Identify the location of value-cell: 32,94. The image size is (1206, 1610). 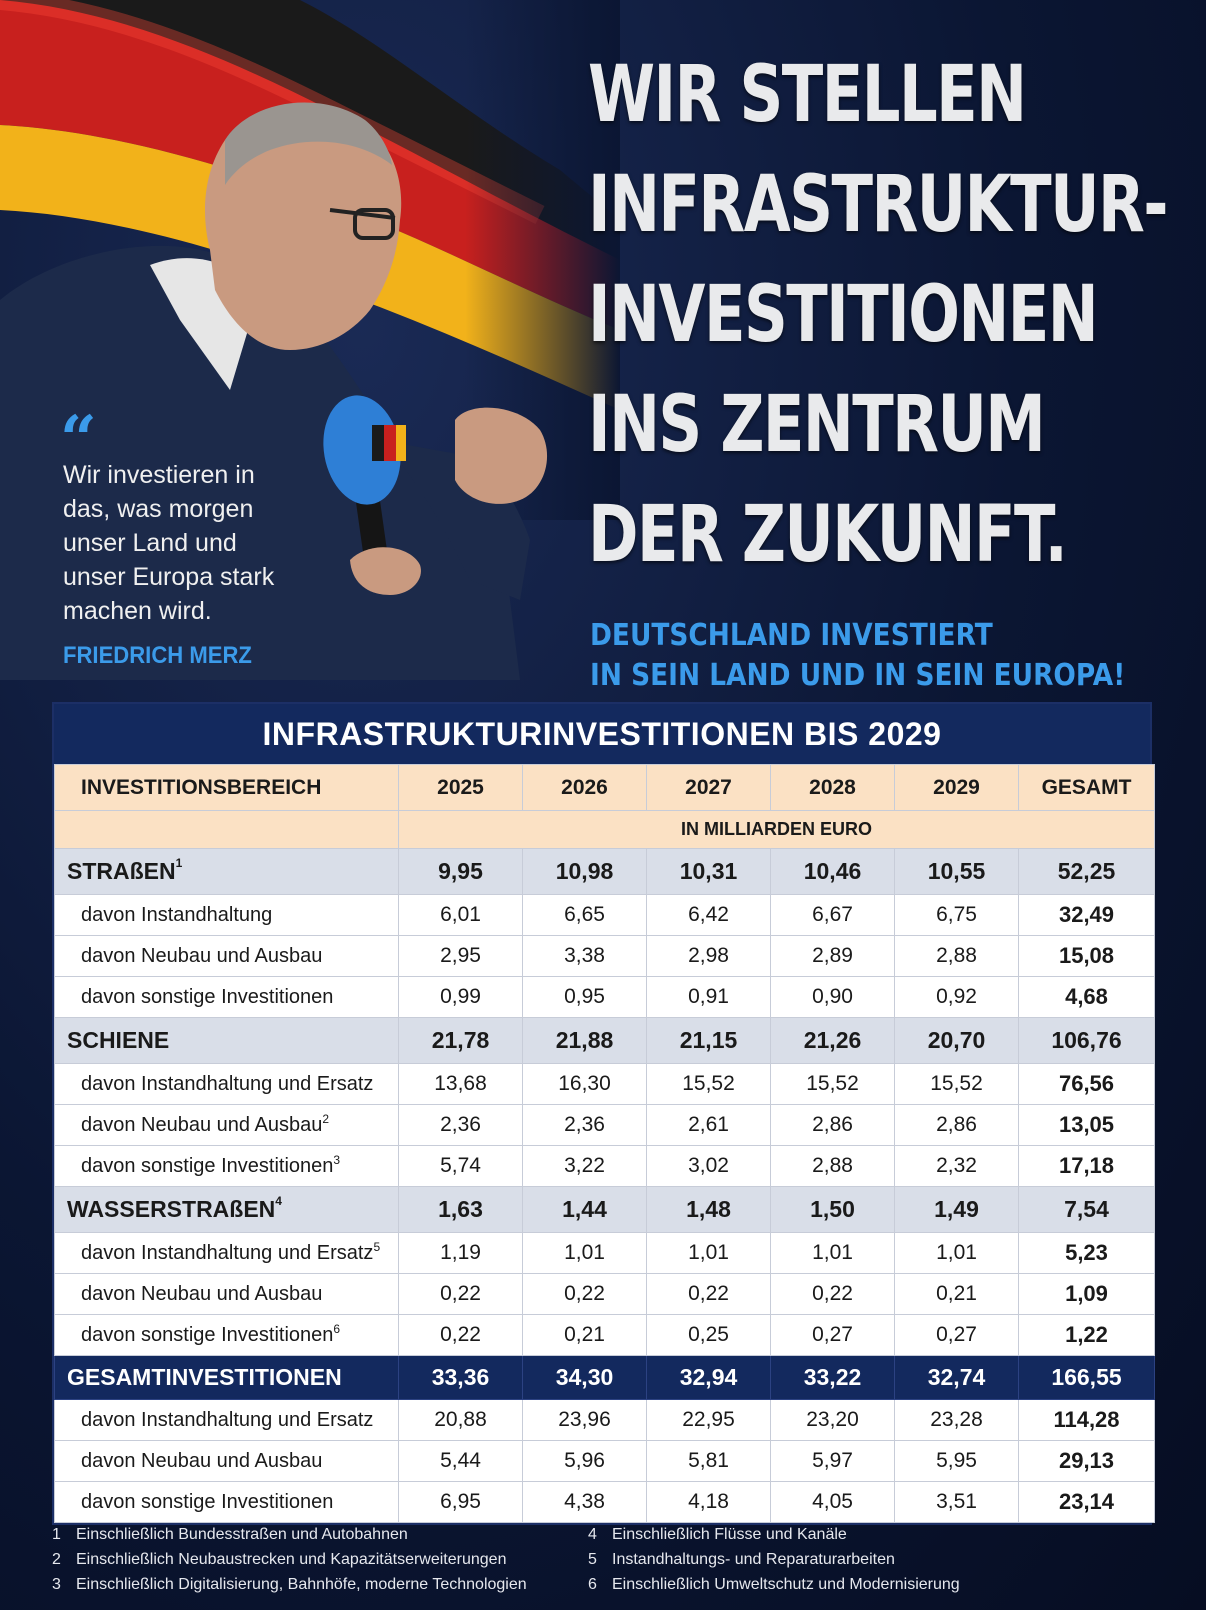
(708, 1377).